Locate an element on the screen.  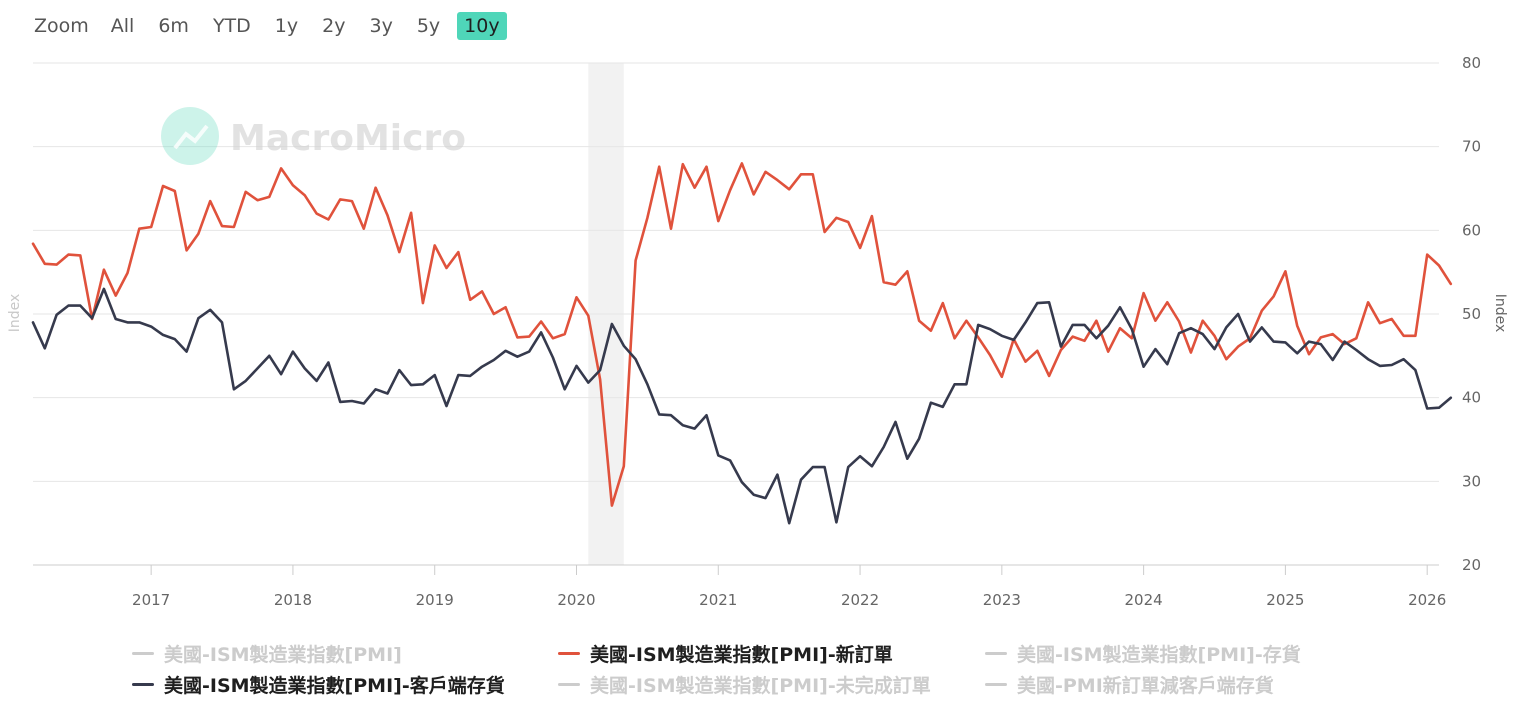
legend-swatch-new-orders-minus-customers-inventories is located at coordinates (996, 684).